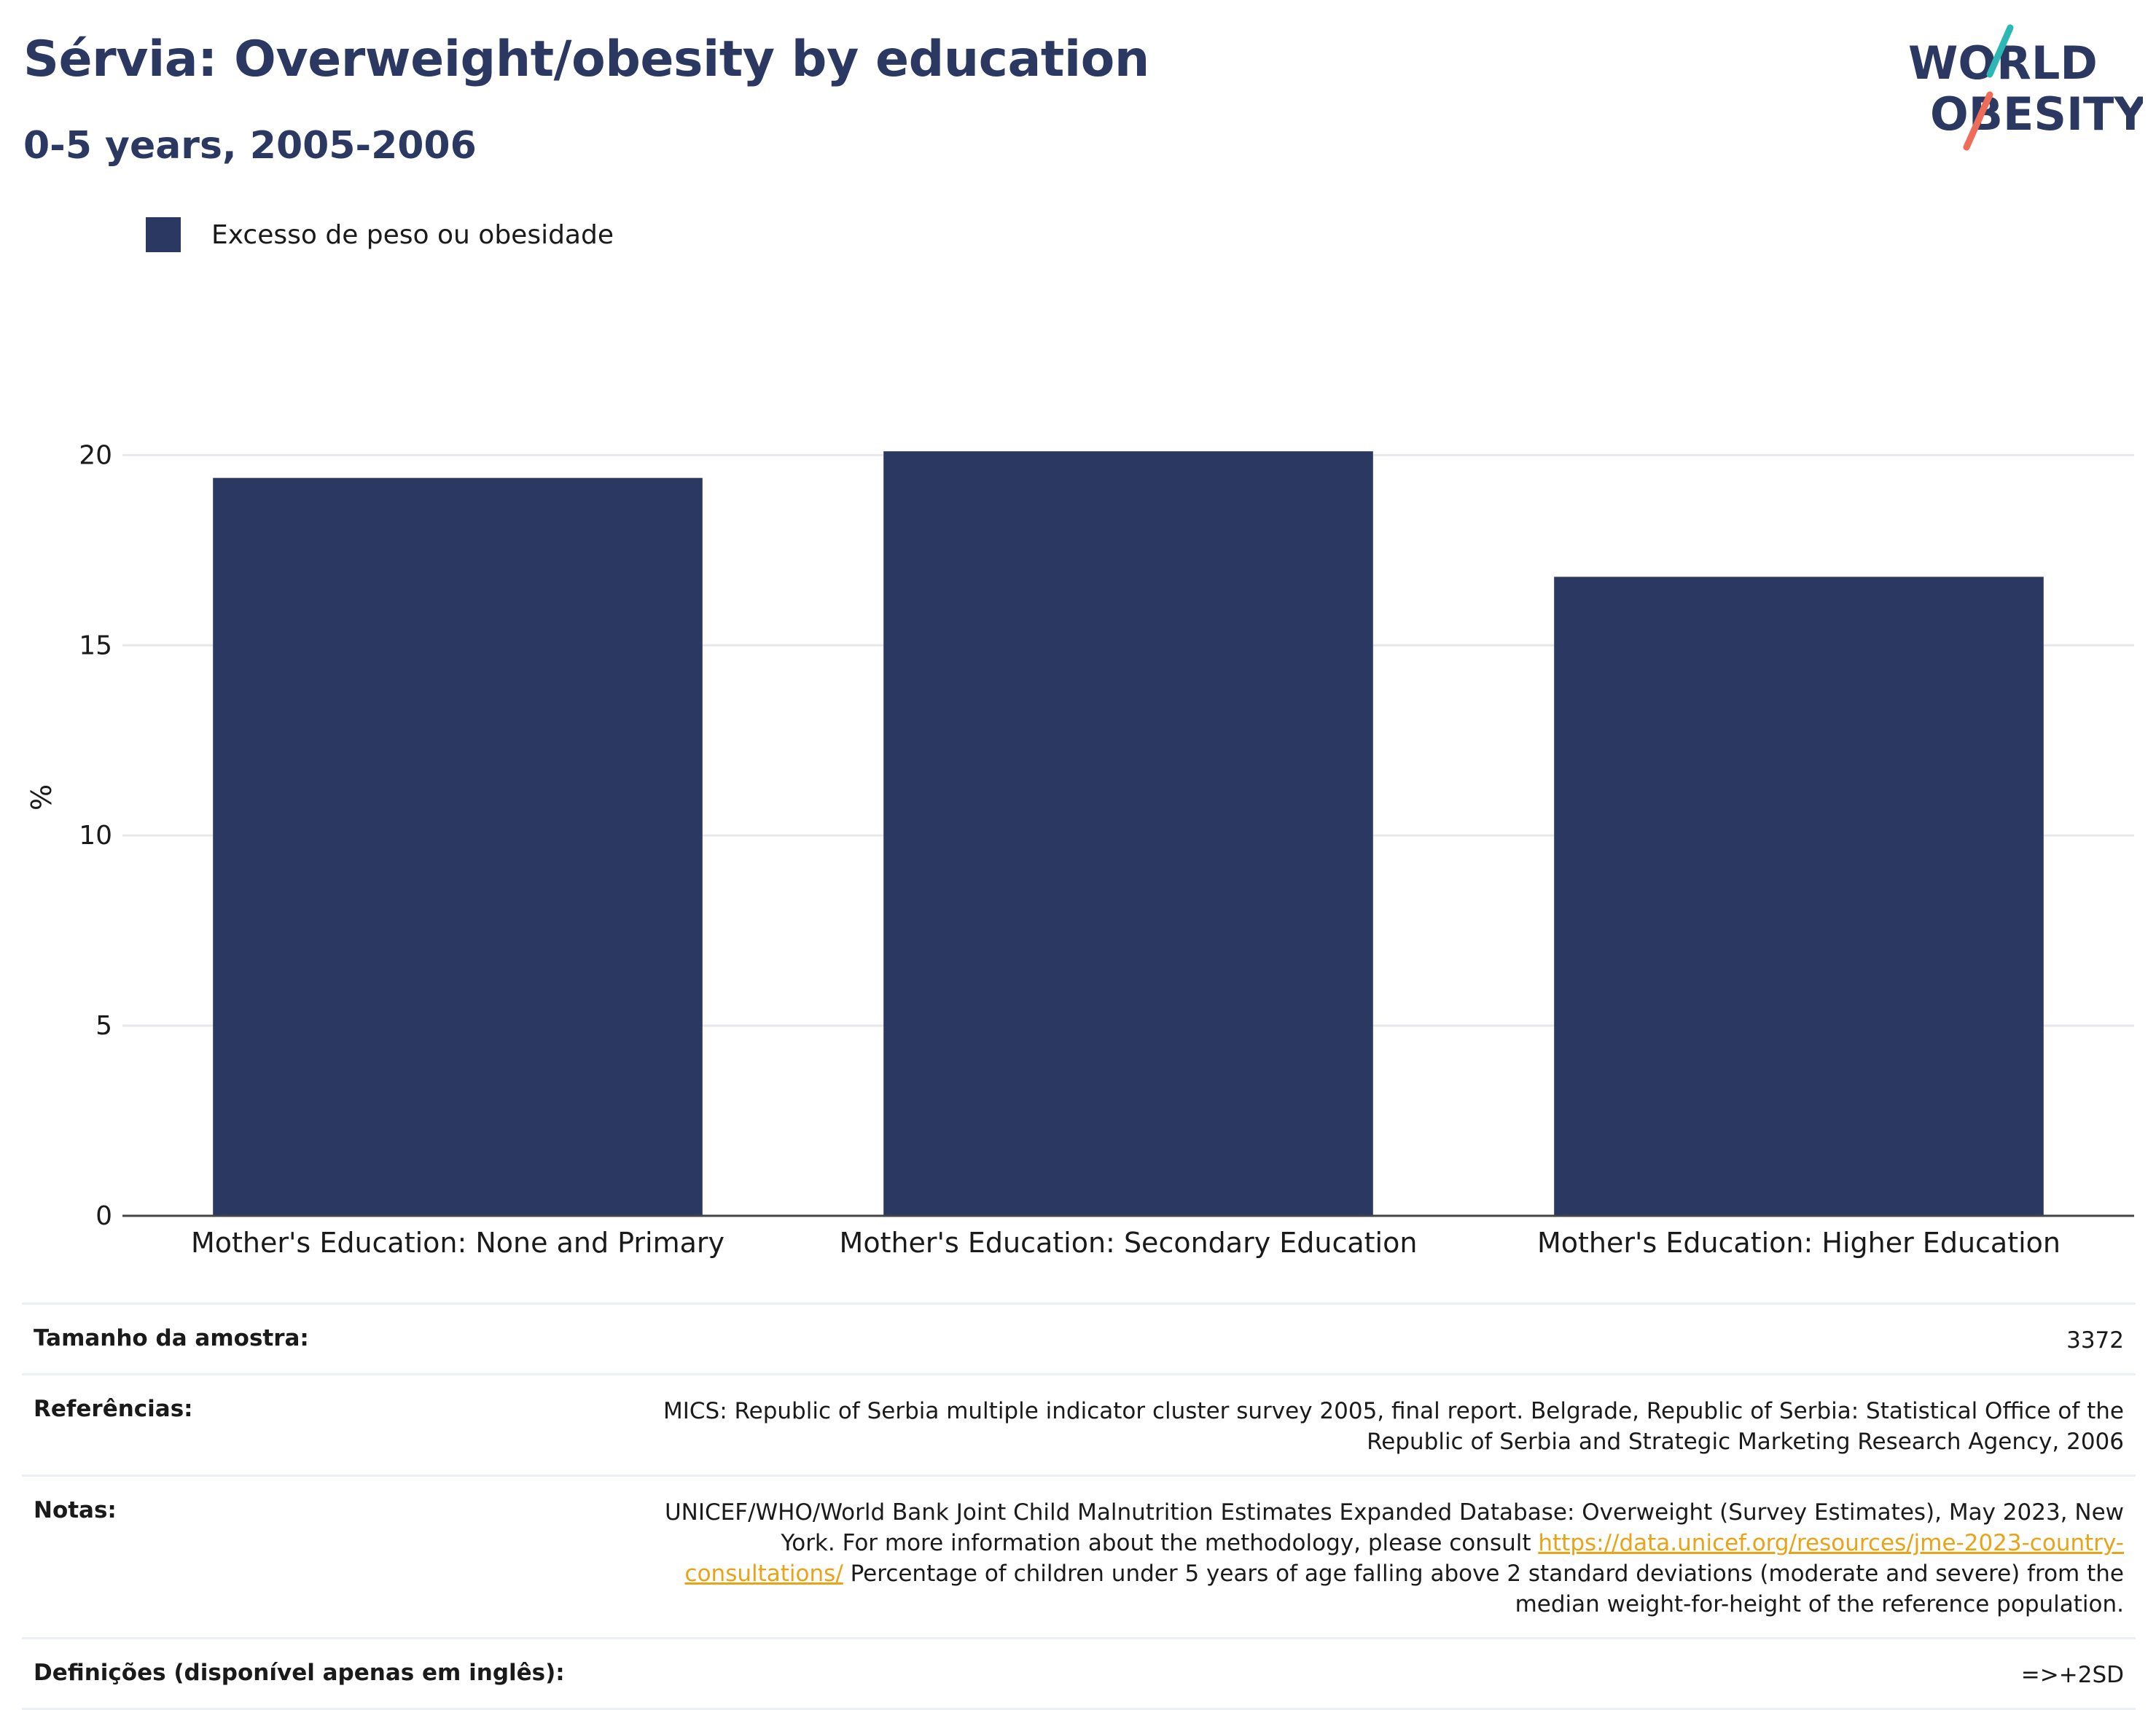  What do you see at coordinates (458, 1243) in the screenshot?
I see `x-tick-label: Mother's Education: None and Primary` at bounding box center [458, 1243].